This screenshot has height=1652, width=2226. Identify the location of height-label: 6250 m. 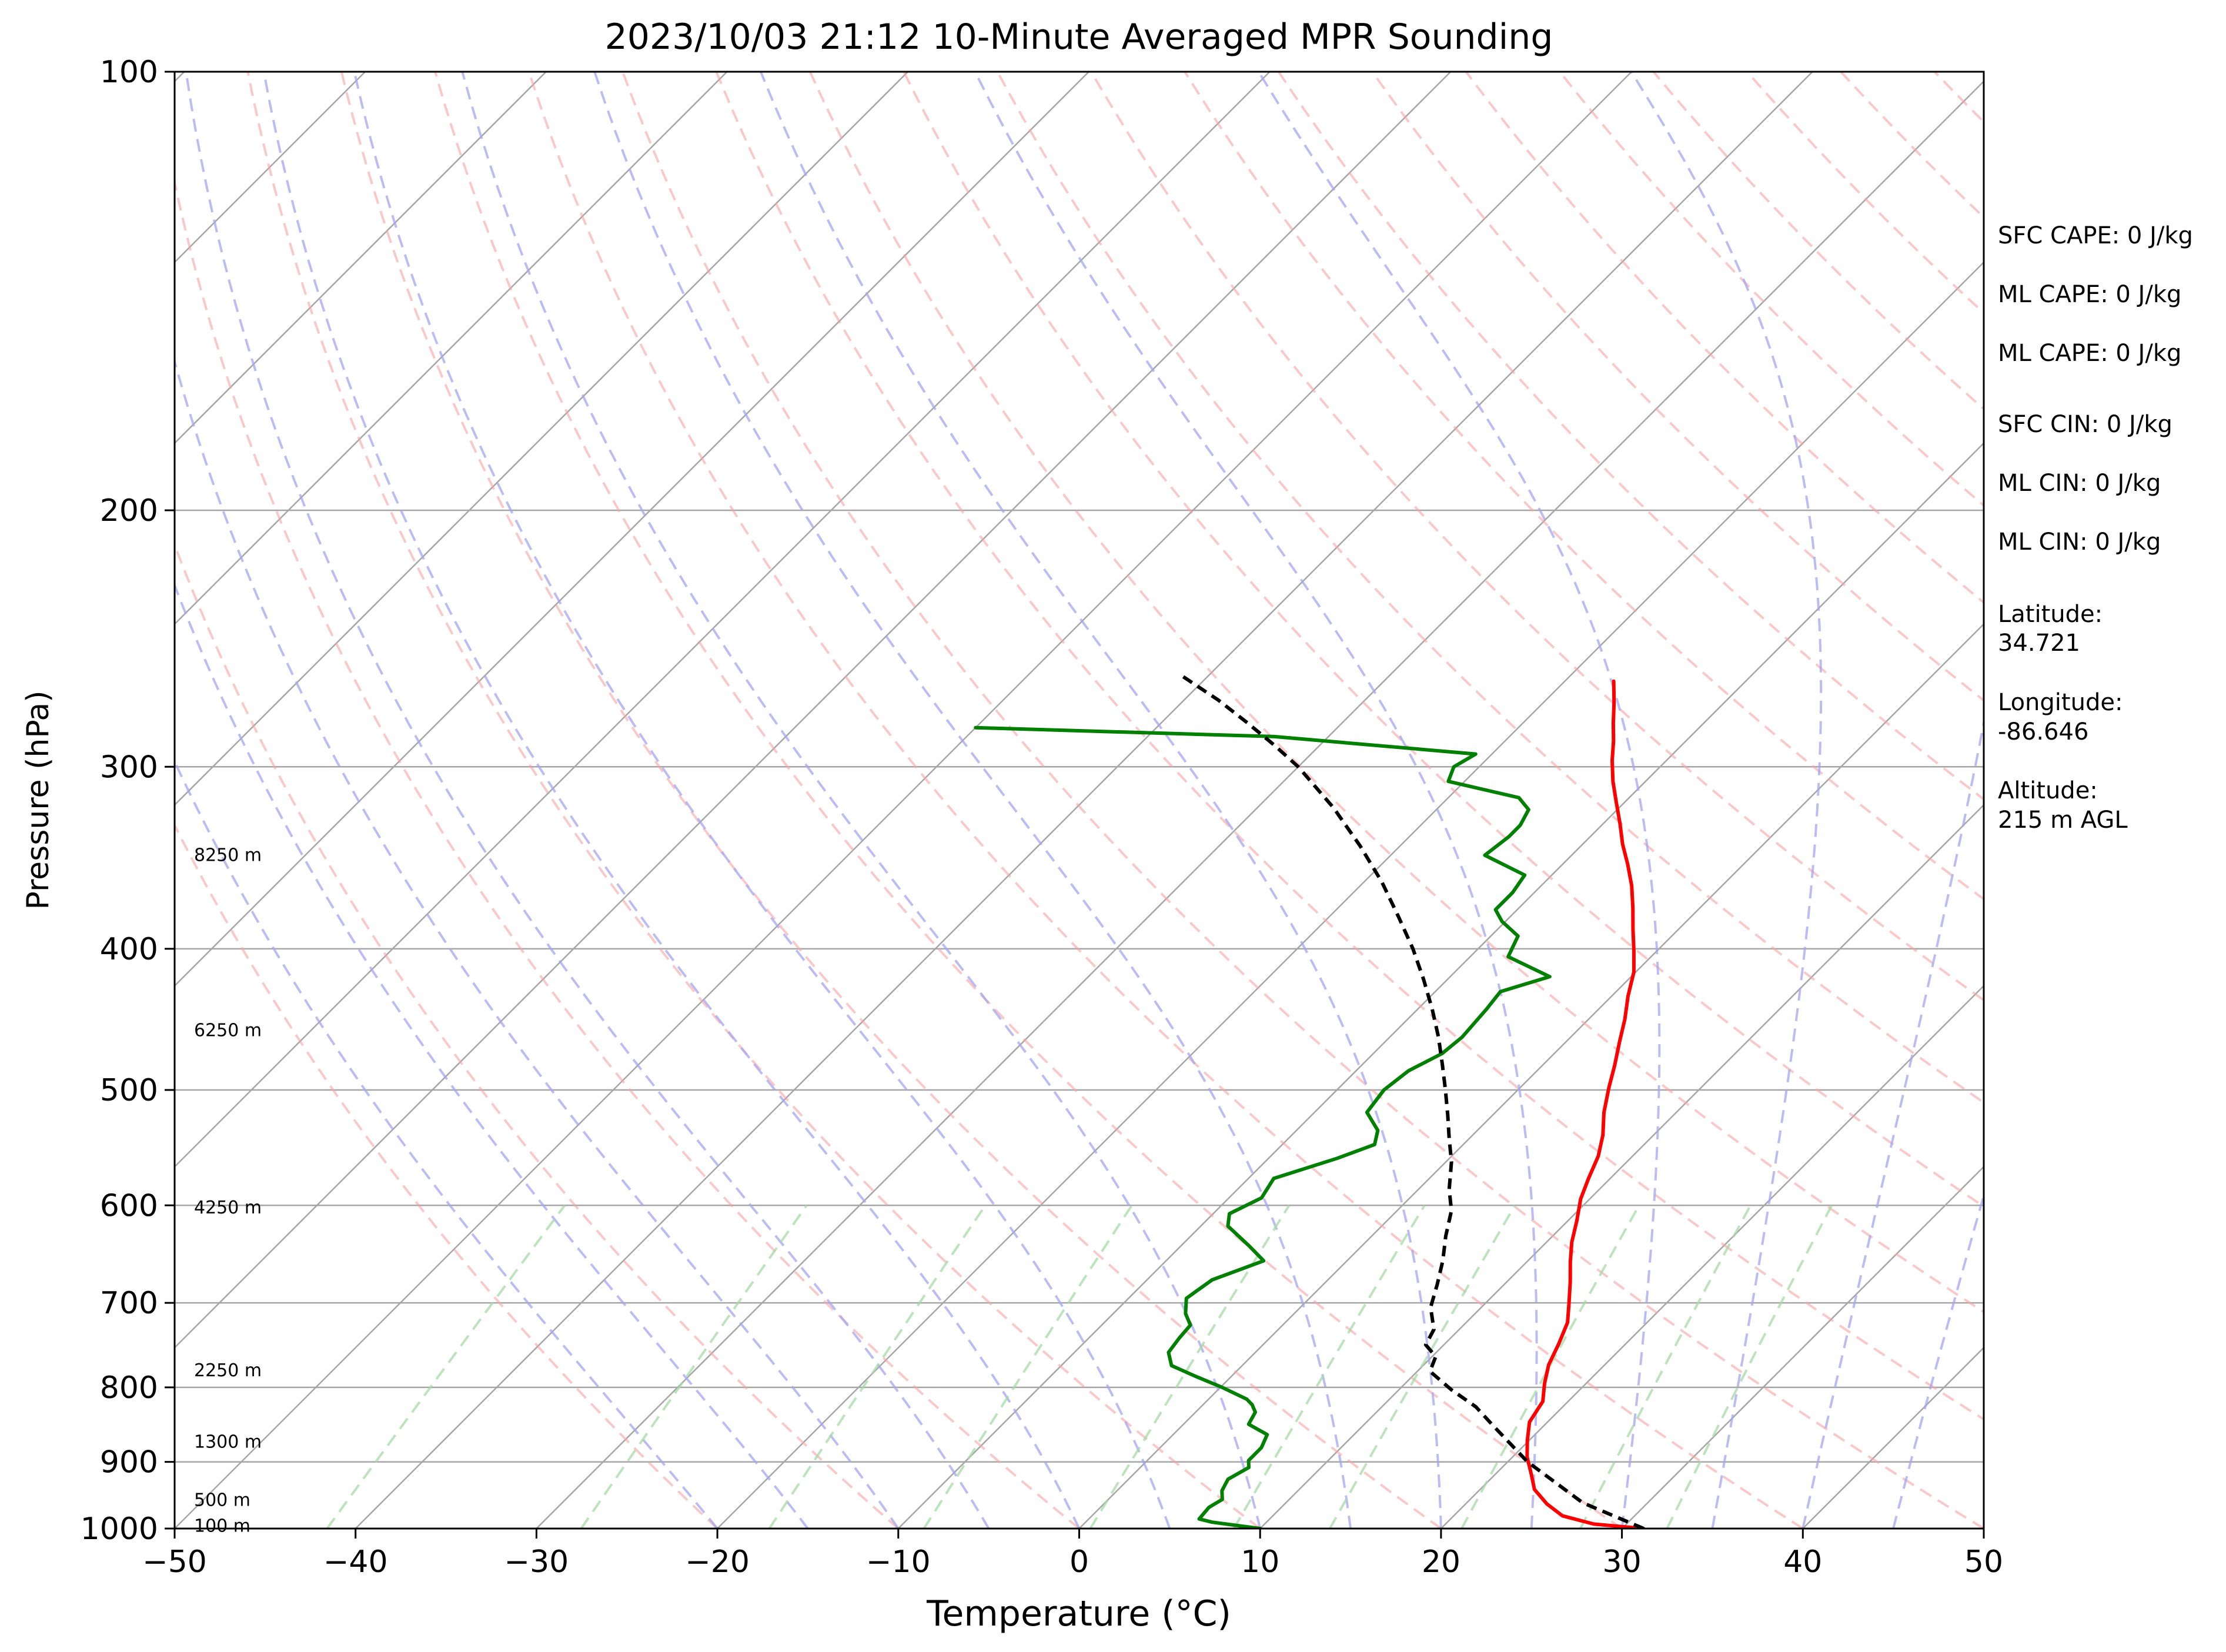
(228, 1031).